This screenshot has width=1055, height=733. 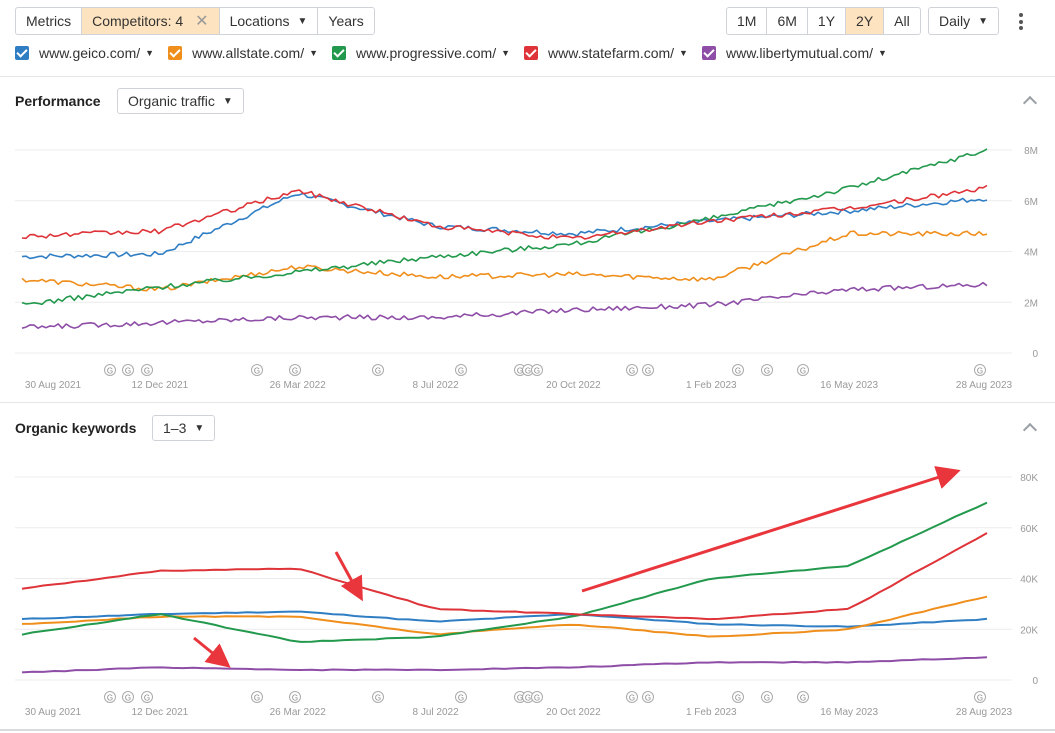 What do you see at coordinates (298, 385) in the screenshot?
I see `x-tick-label: 26 Mar 2022` at bounding box center [298, 385].